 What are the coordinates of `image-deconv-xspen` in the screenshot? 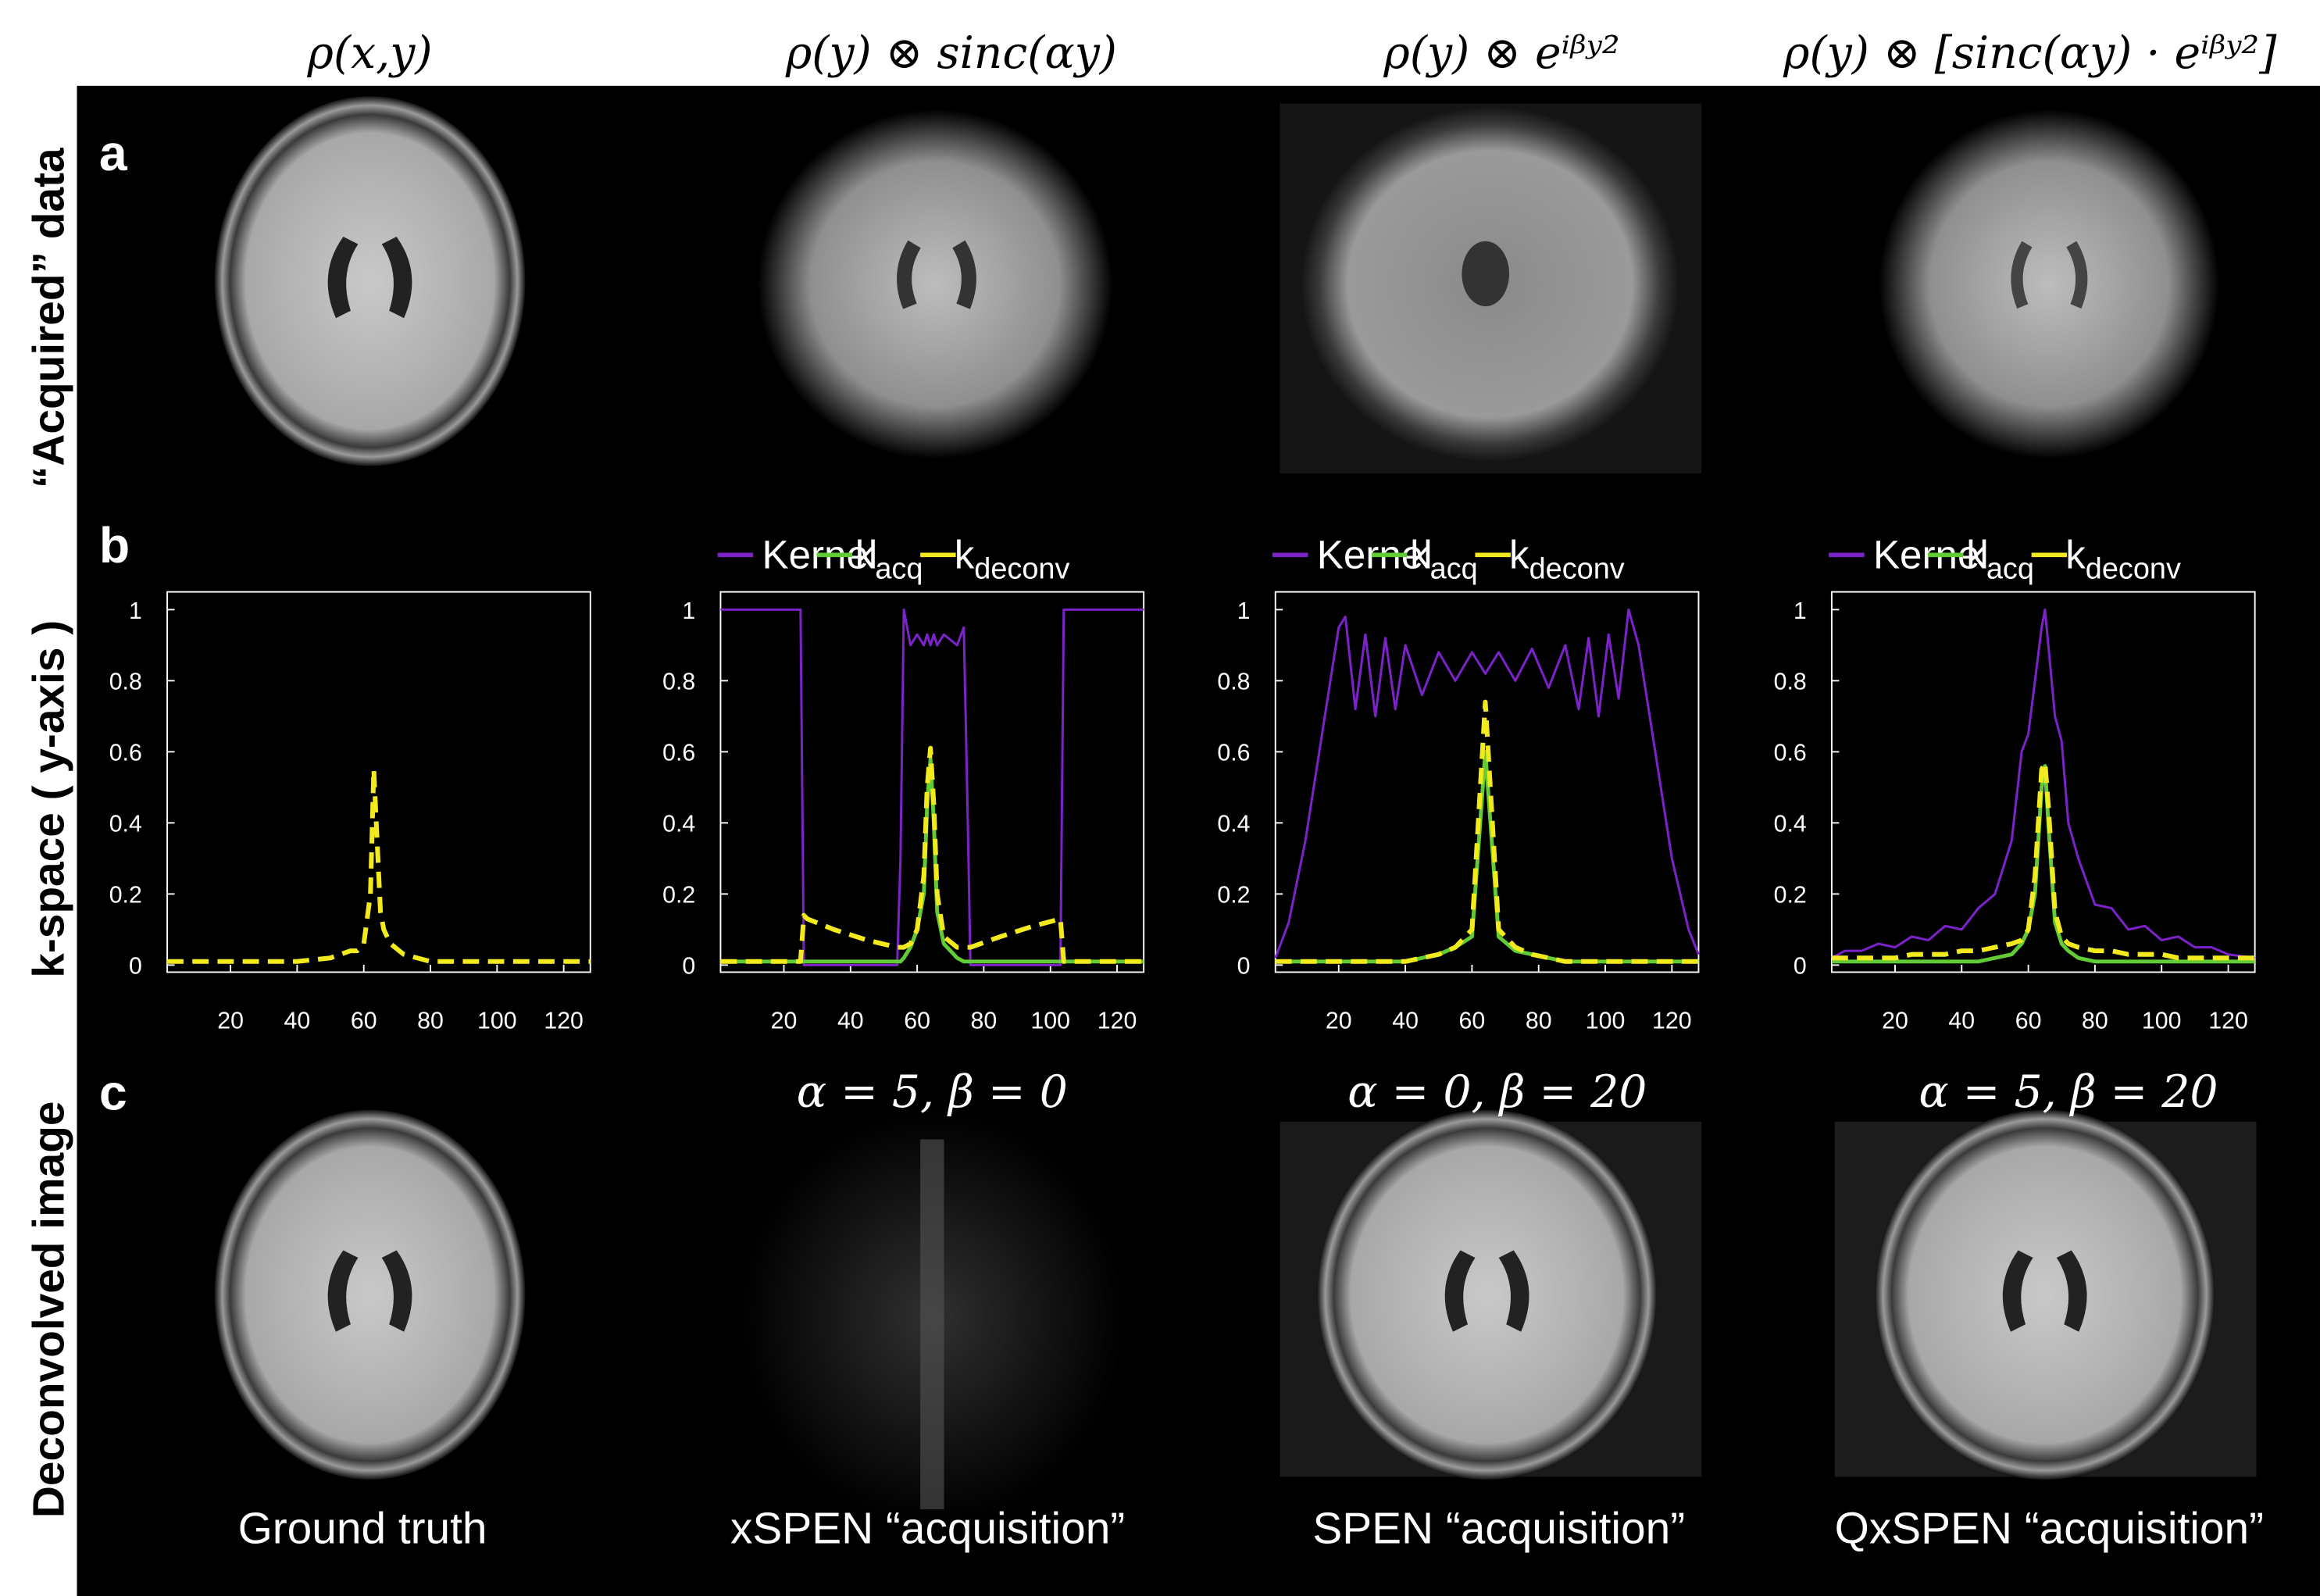 It's located at (932, 1316).